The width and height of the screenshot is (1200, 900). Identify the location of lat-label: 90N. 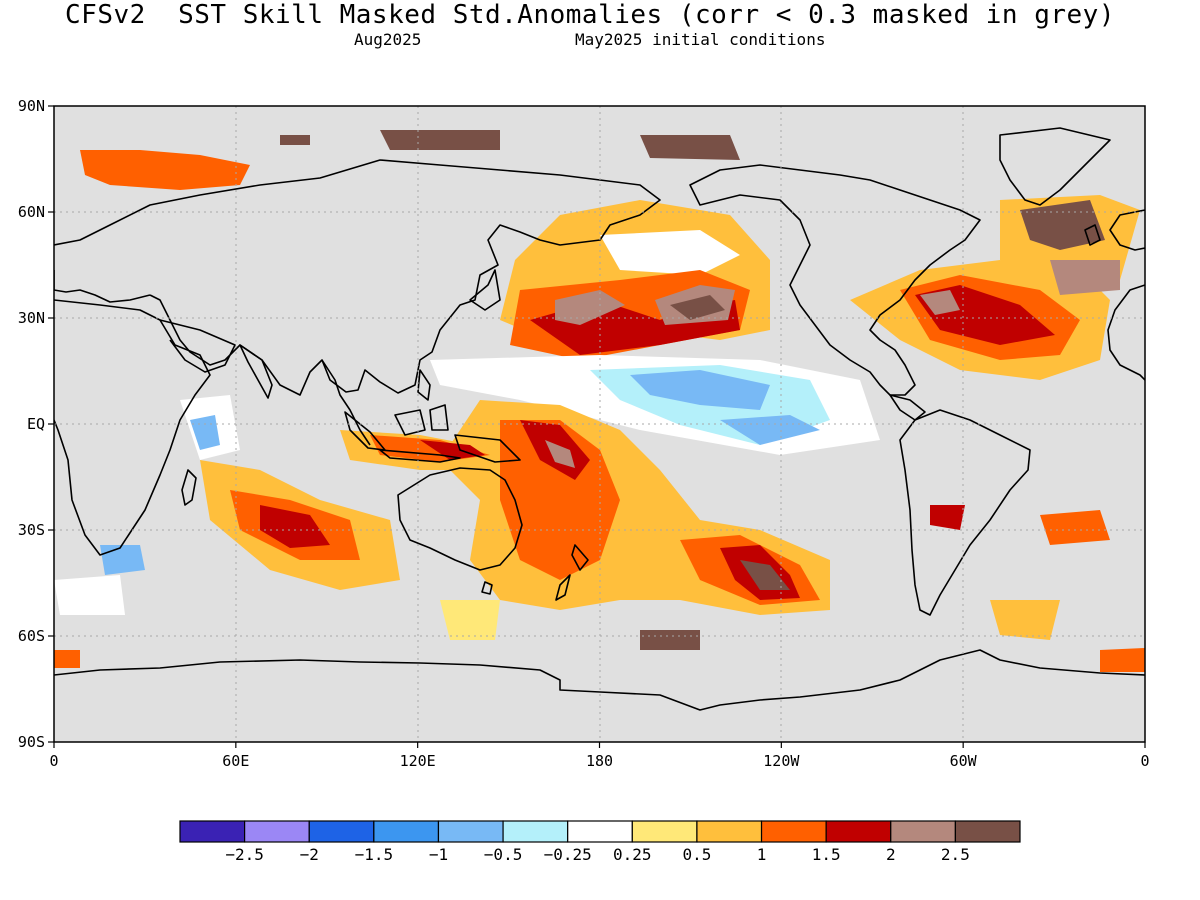
(31, 106).